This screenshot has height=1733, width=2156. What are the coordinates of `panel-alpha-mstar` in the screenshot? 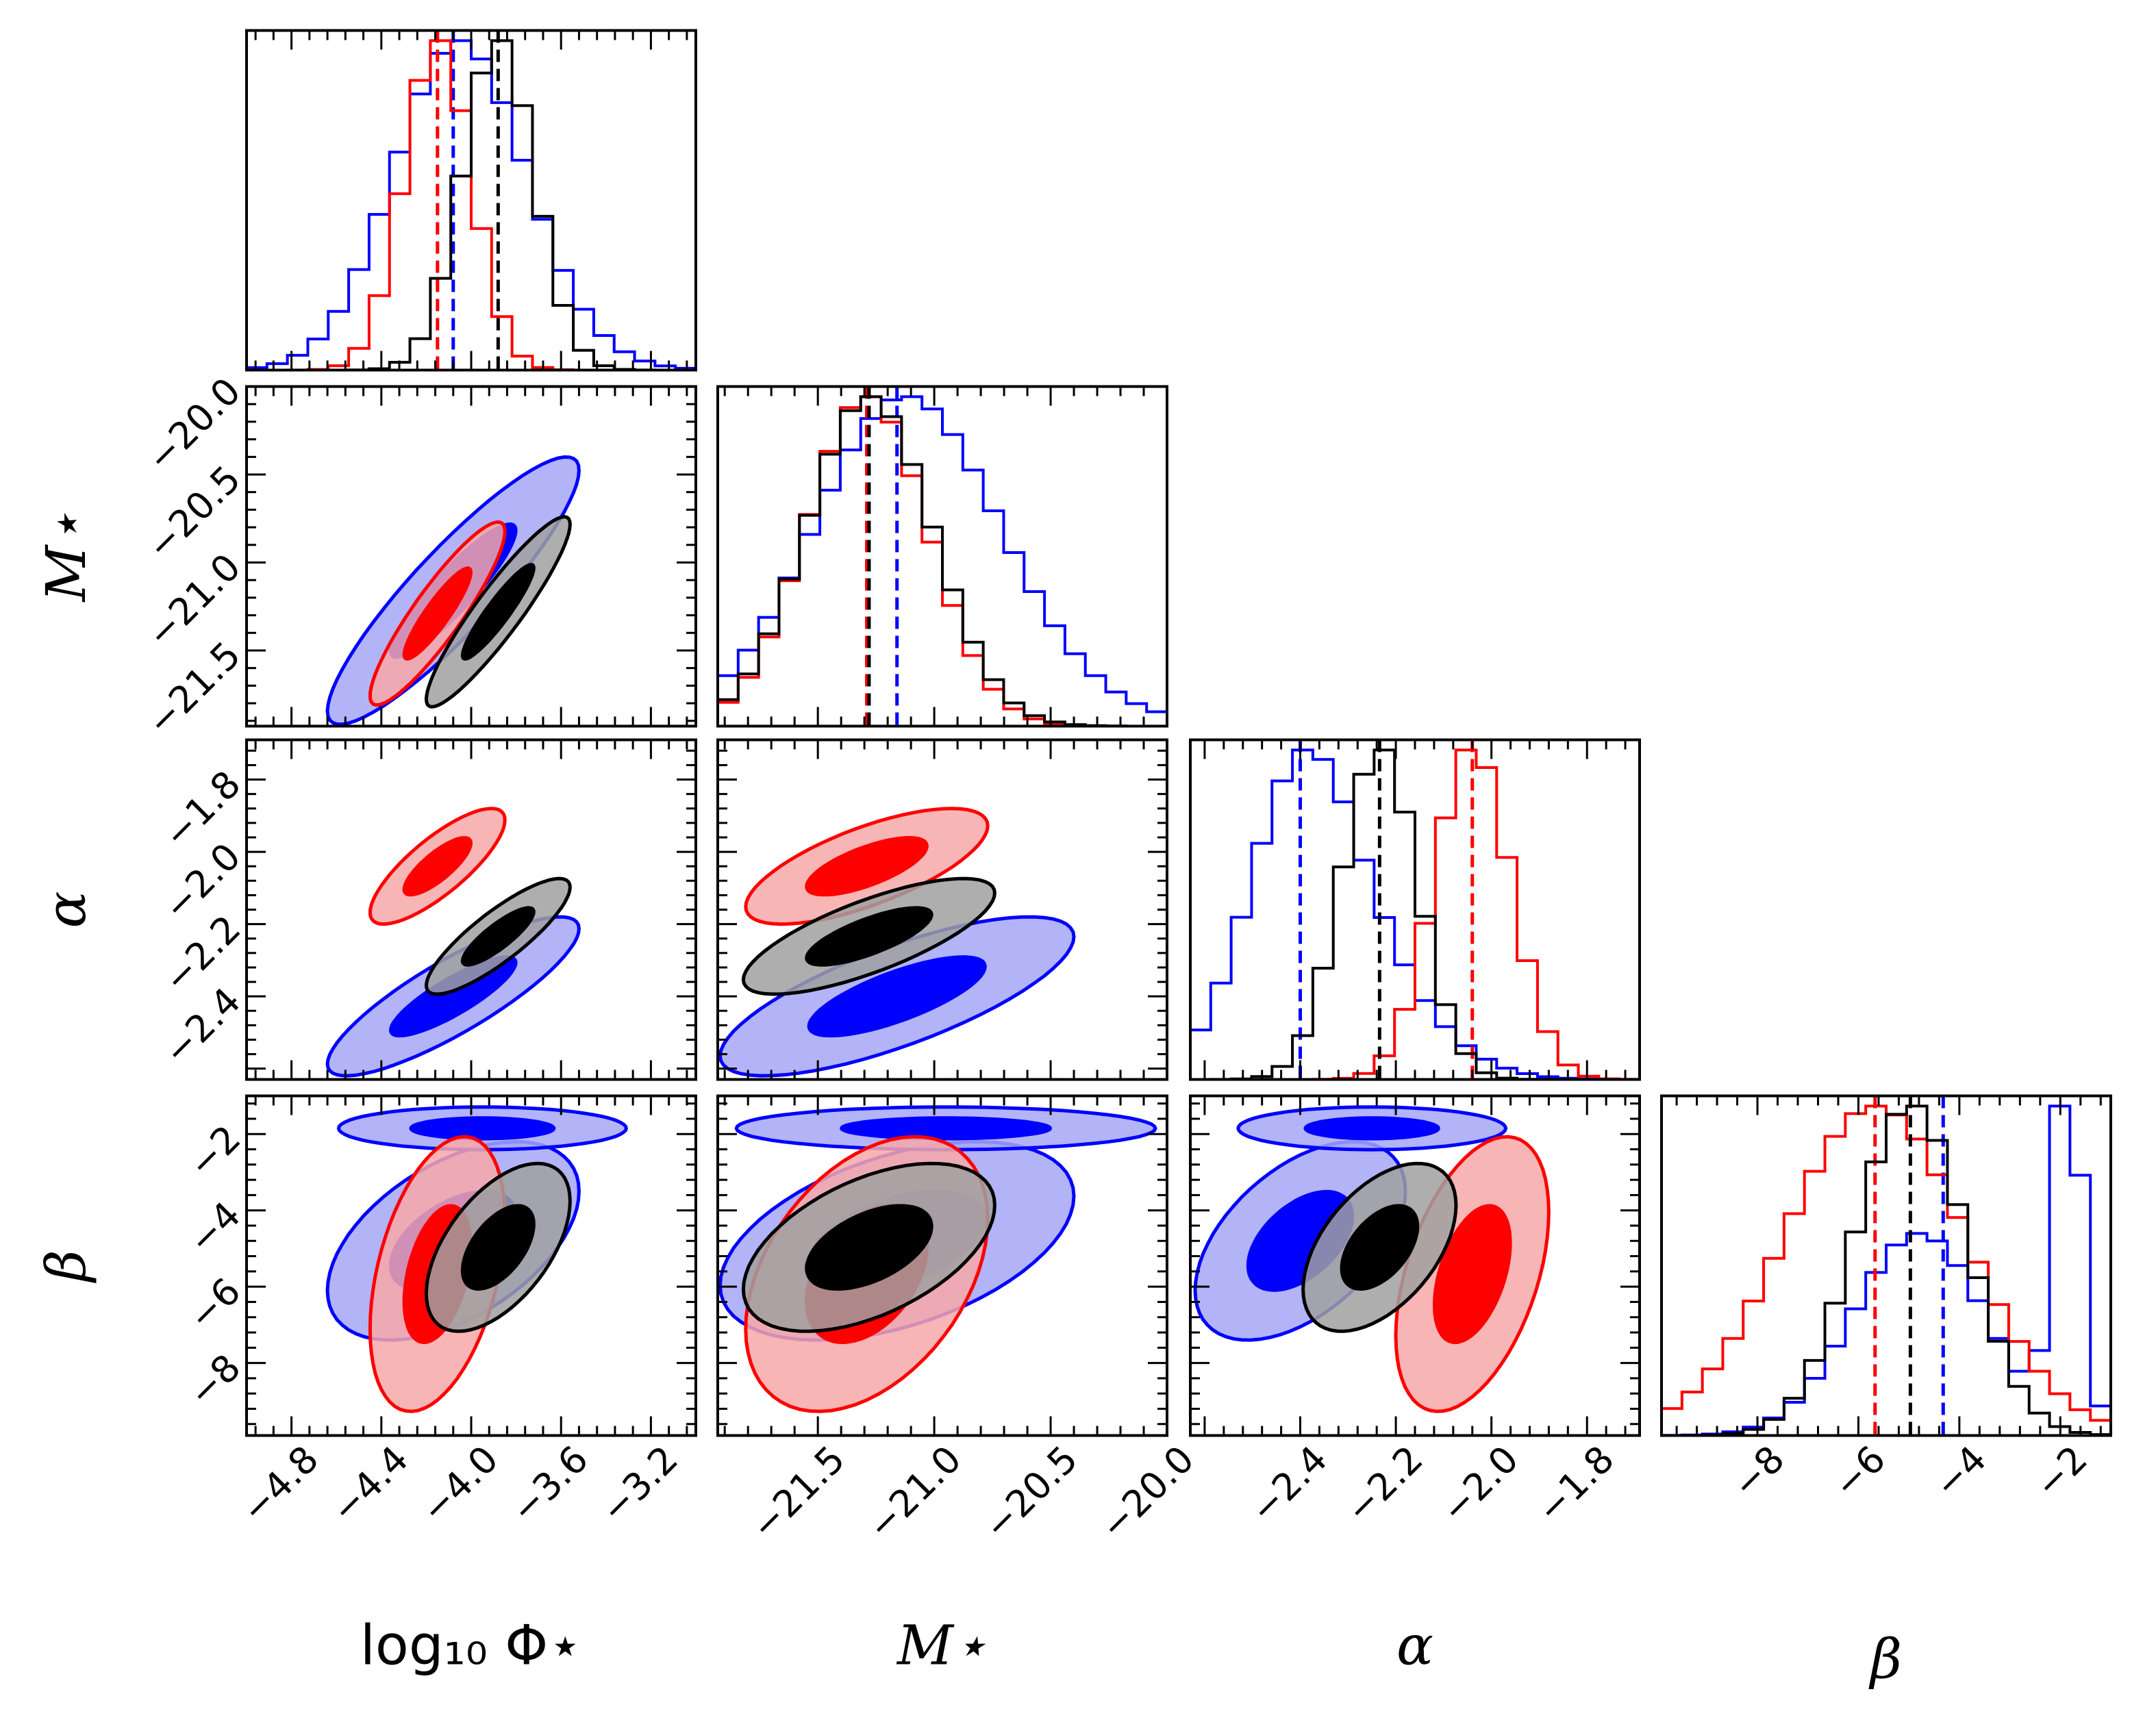 It's located at (942, 910).